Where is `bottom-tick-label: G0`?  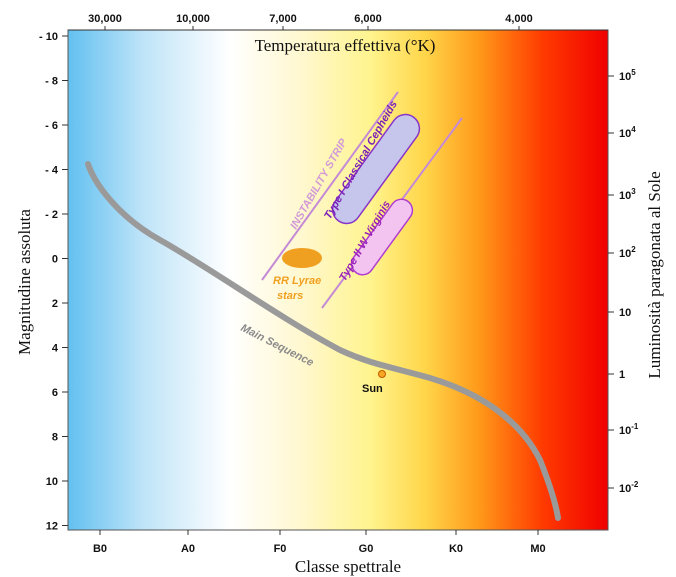 bottom-tick-label: G0 is located at coordinates (366, 549).